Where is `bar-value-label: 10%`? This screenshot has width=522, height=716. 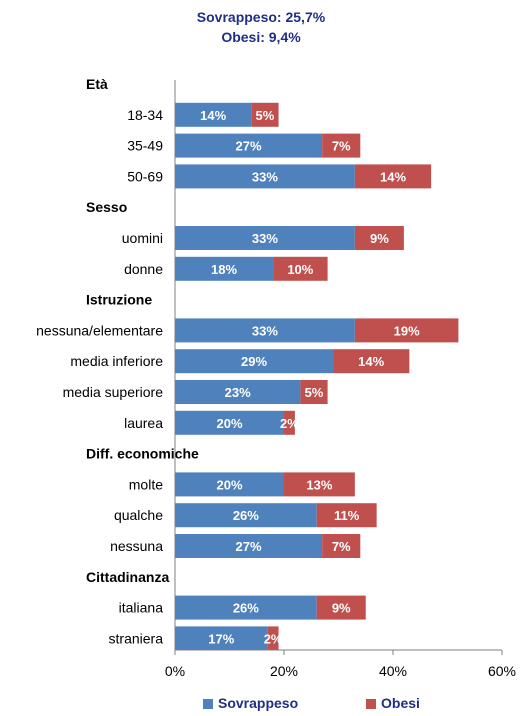 bar-value-label: 10% is located at coordinates (300, 269).